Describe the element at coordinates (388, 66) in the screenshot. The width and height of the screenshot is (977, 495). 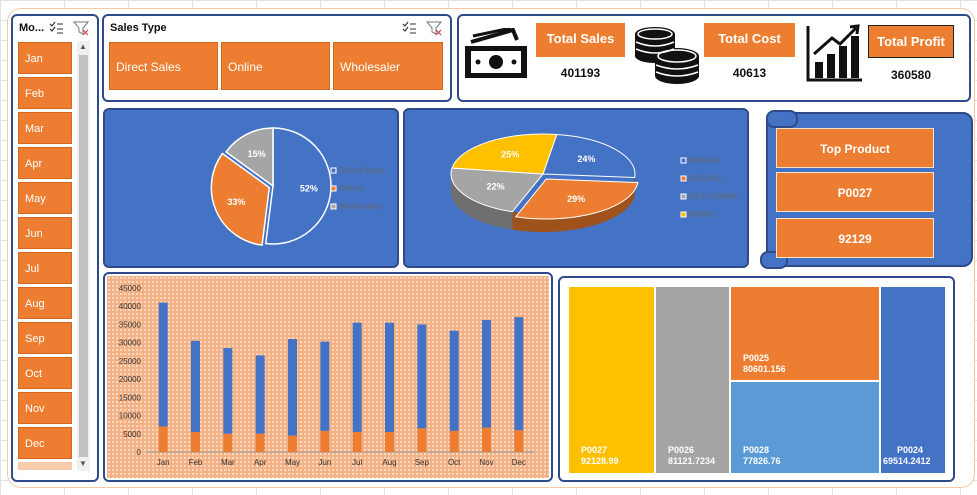
I see `sales-type-wholesaler: Wholesaler` at that location.